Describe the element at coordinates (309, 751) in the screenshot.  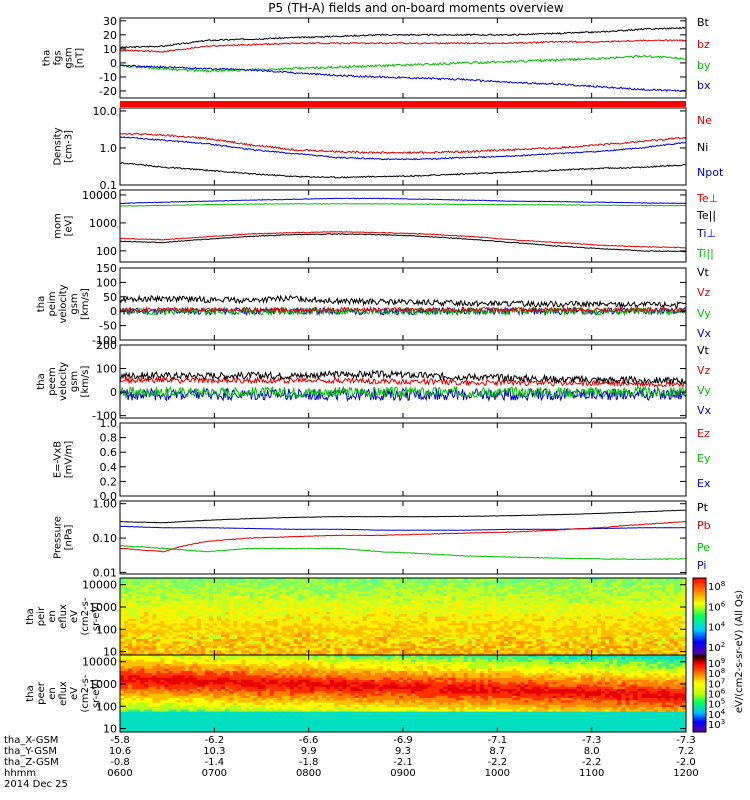
I see `ephem-value: 9.9` at that location.